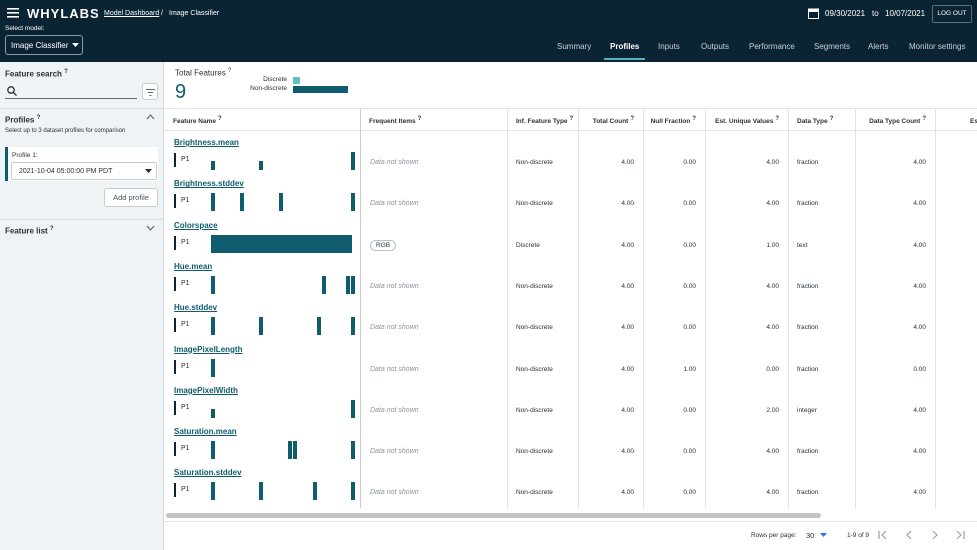 Image resolution: width=977 pixels, height=550 pixels. Describe the element at coordinates (20, 120) in the screenshot. I see `text: Profiles` at that location.